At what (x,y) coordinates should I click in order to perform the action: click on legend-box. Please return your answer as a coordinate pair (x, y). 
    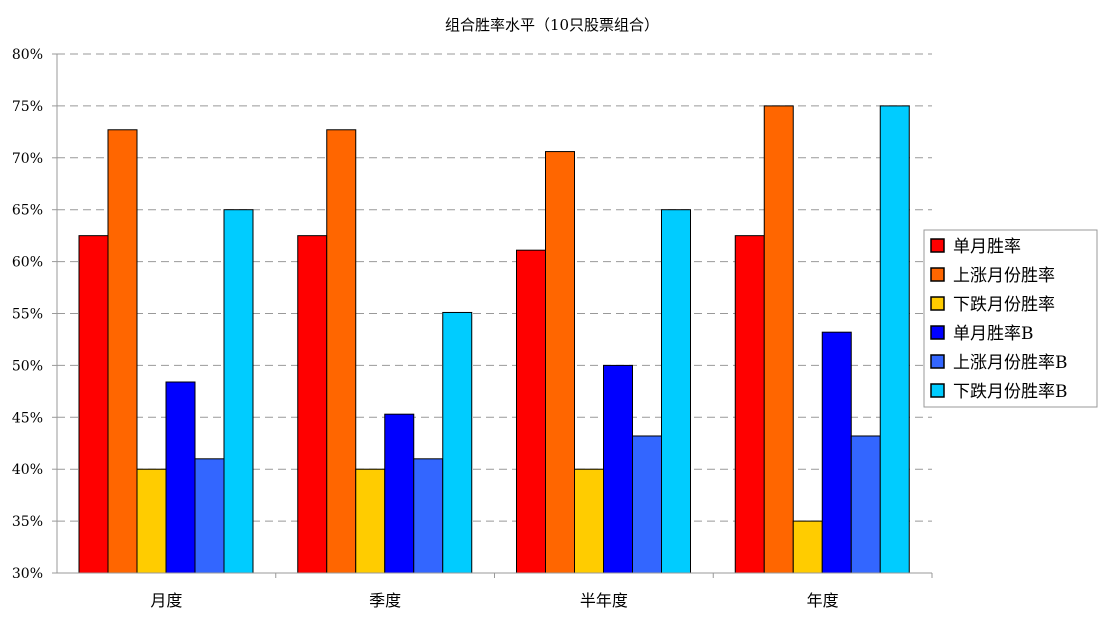
    Looking at the image, I should click on (1010, 318).